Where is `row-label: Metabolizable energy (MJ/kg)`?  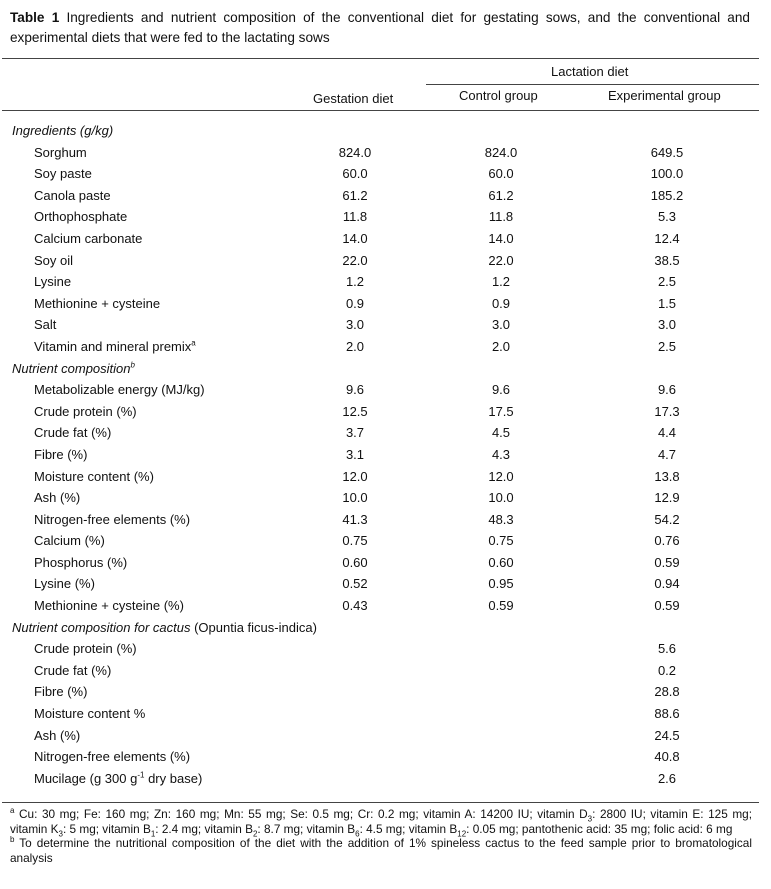 row-label: Metabolizable energy (MJ/kg) is located at coordinates (119, 390).